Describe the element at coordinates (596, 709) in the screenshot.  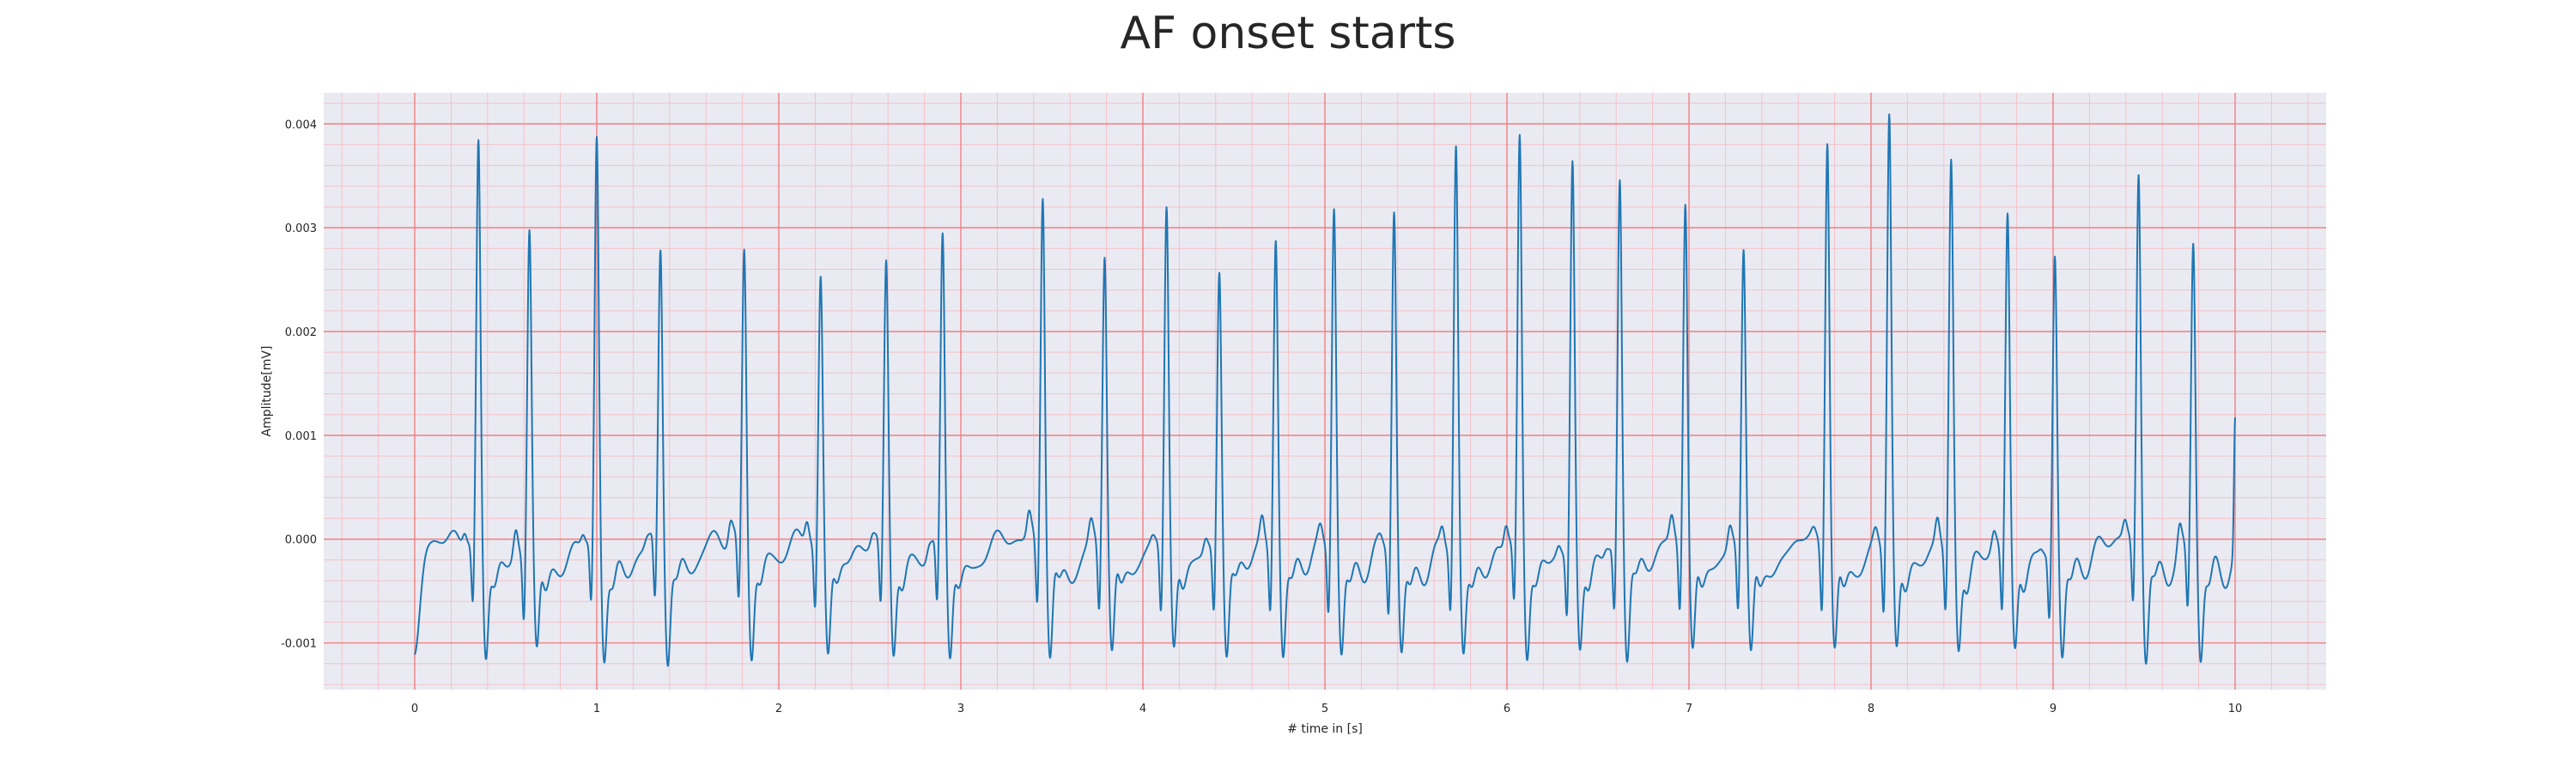
I see `x-tick-label: 1` at that location.